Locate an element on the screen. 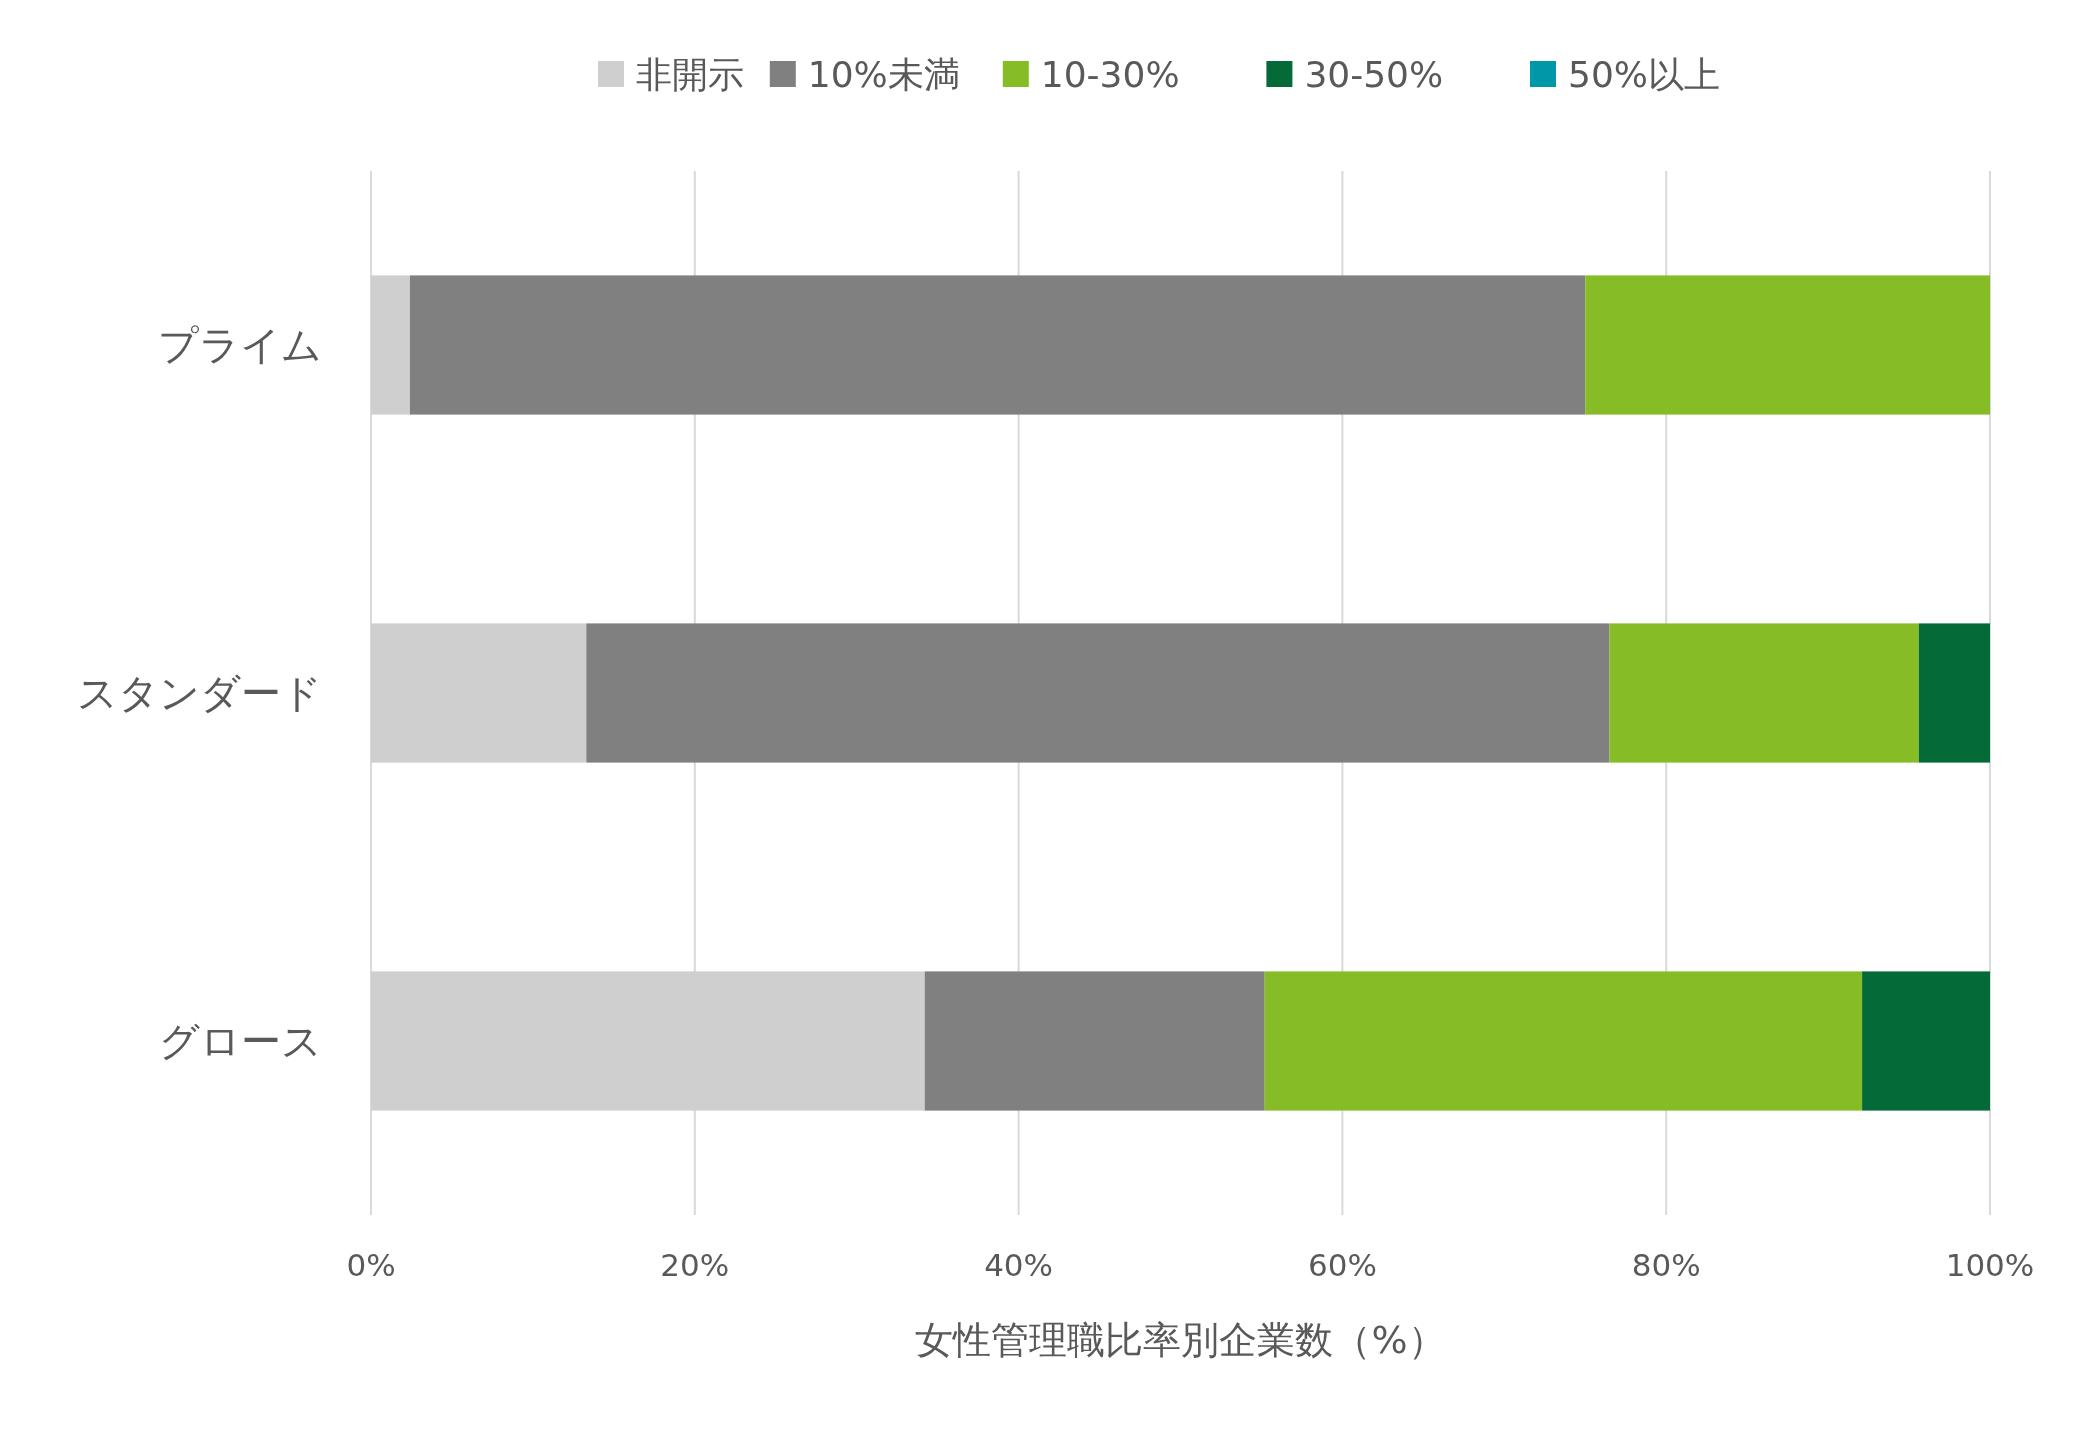  legend-label: 非開示 is located at coordinates (690, 74).